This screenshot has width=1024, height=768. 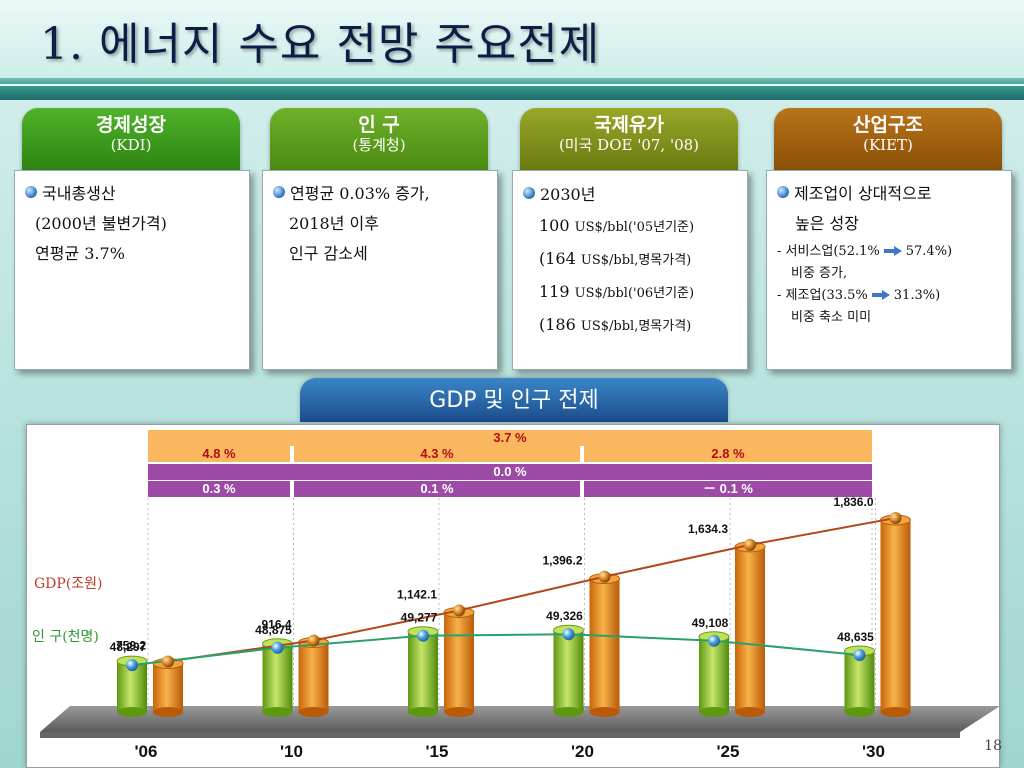 I want to click on card-line: (2000년 불변가격), so click(x=101, y=223).